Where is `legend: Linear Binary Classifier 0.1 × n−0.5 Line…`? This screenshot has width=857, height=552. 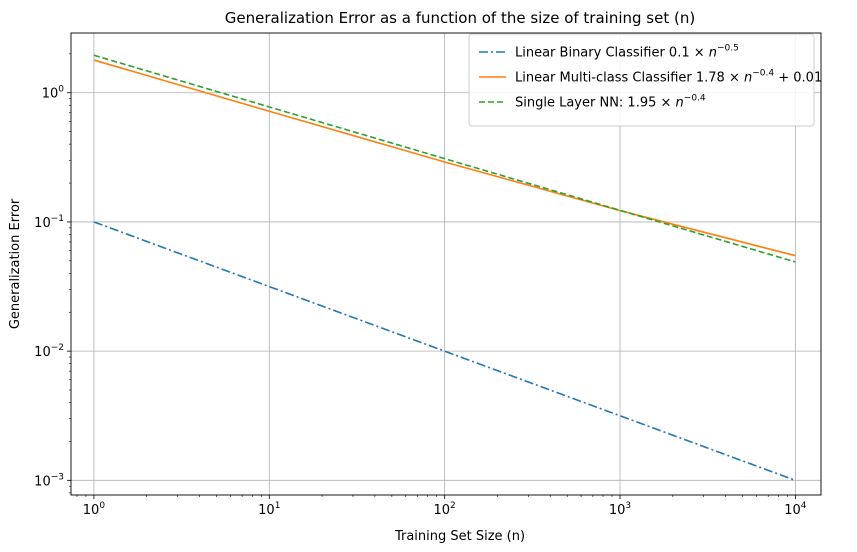
legend: Linear Binary Classifier 0.1 × n−0.5 Line… is located at coordinates (645, 80).